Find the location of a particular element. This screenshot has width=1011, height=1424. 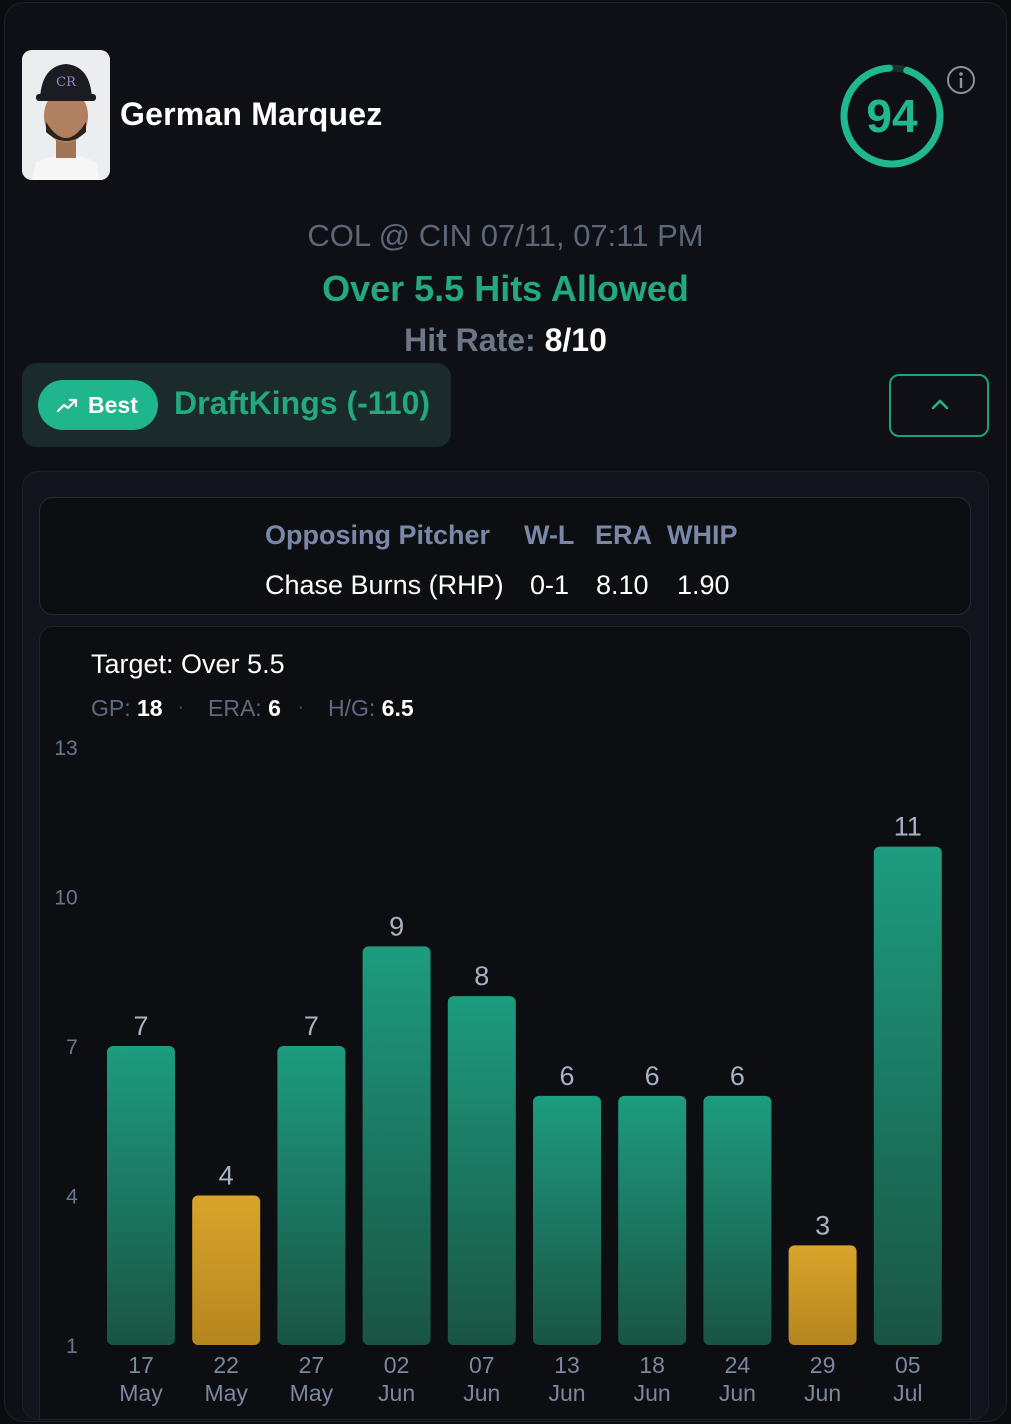

x-tick-month: Jul is located at coordinates (907, 1393).